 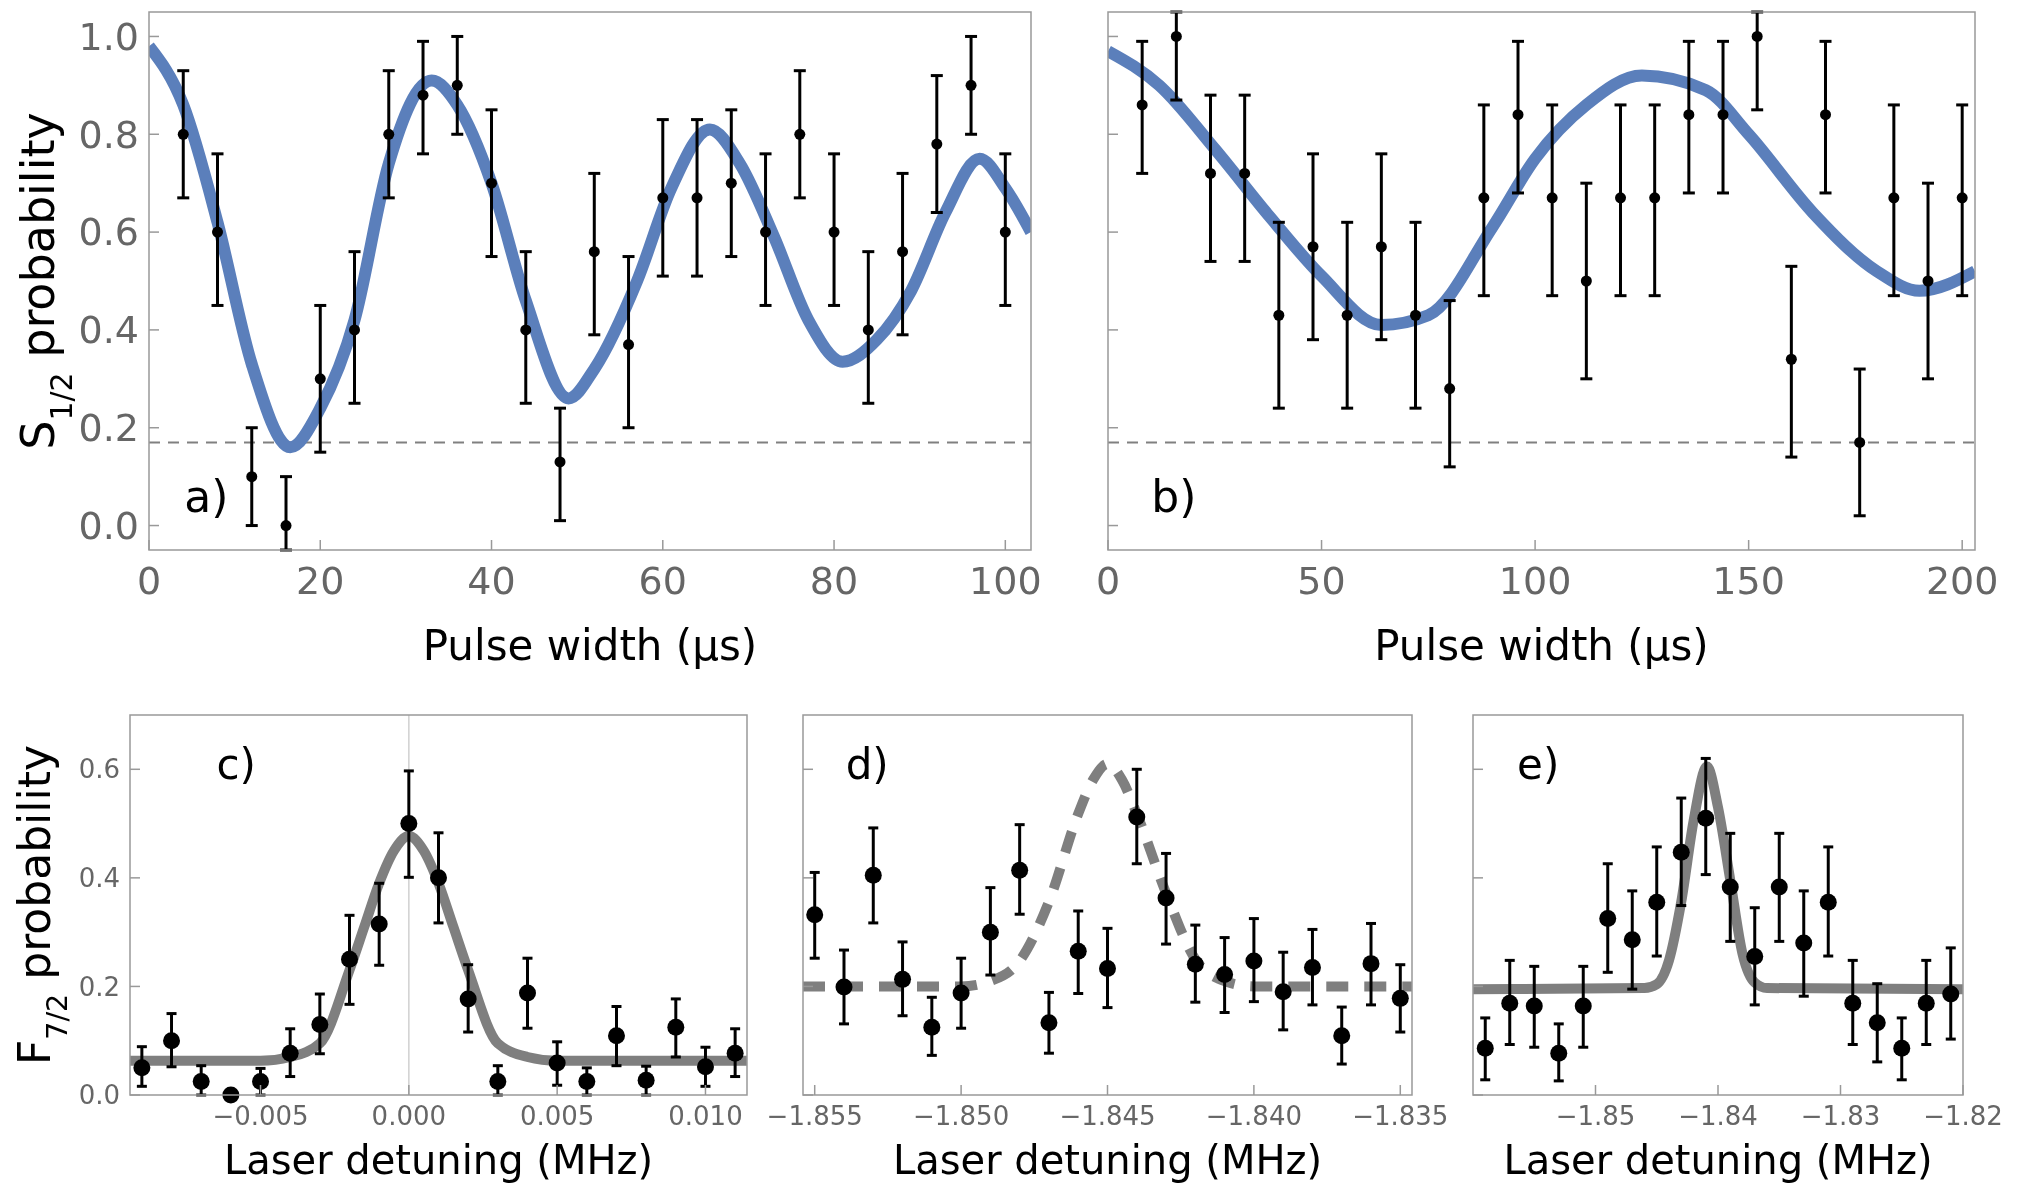 What do you see at coordinates (1541, 645) in the screenshot?
I see `x-axis-title: Pulse width (μs)` at bounding box center [1541, 645].